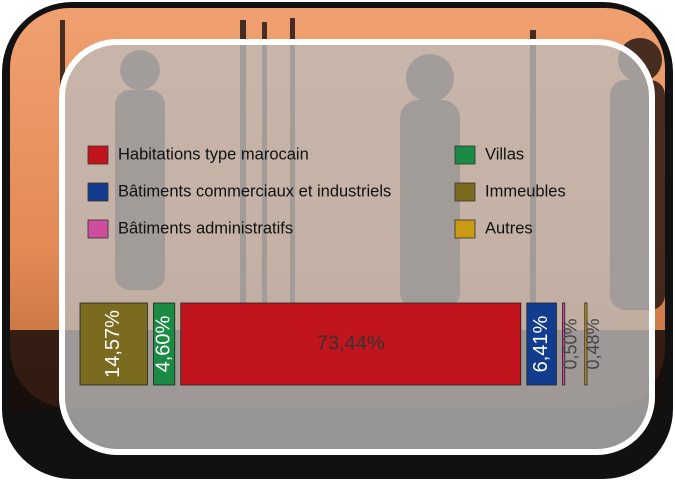 The height and width of the screenshot is (481, 675). I want to click on legend-label: Bâtiments administratifs, so click(205, 228).